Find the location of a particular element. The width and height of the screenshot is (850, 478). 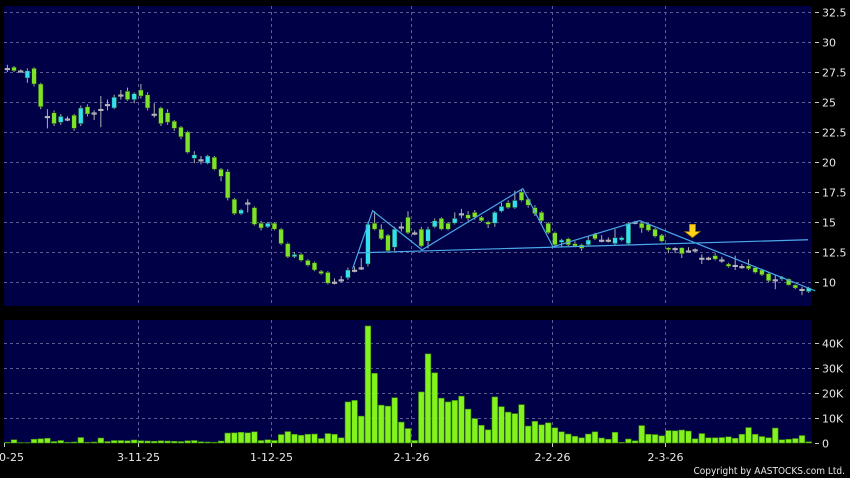

date-tick-label: 0-25 is located at coordinates (12, 457).